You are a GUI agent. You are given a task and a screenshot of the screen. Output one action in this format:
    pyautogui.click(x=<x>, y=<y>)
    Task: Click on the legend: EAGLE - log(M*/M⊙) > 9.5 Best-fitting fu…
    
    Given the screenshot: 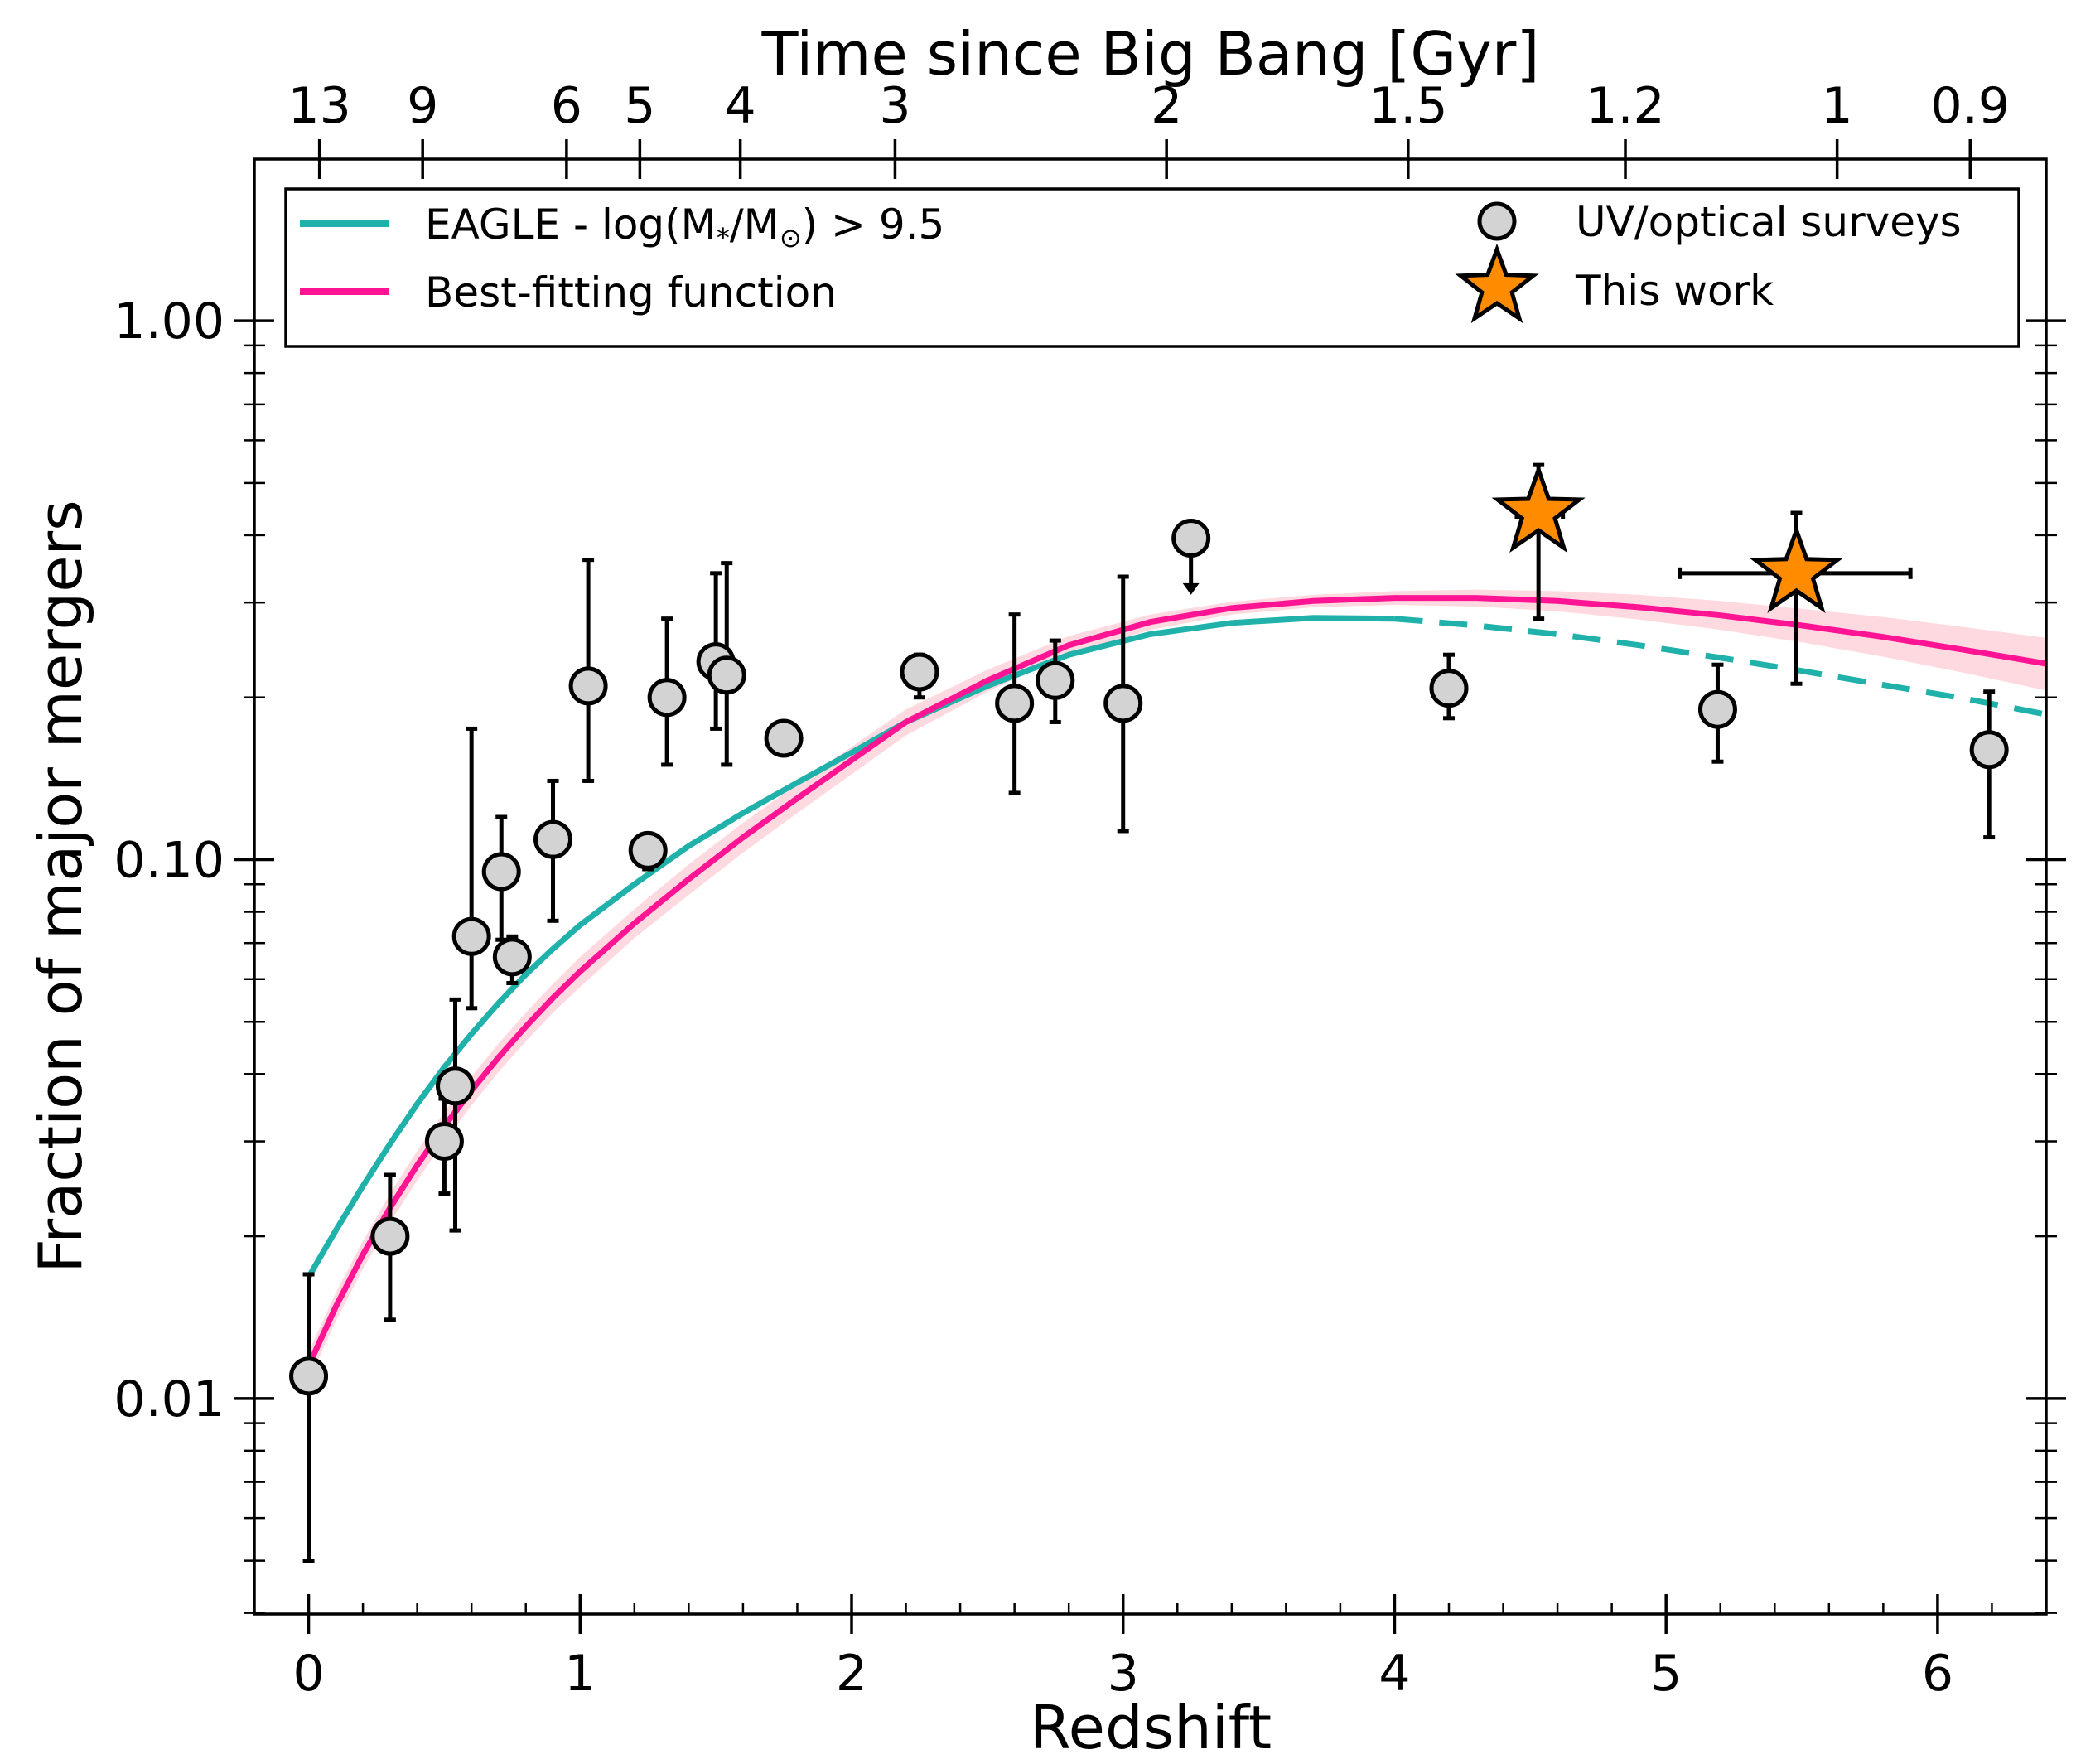 What is the action you would take?
    pyautogui.click(x=1152, y=267)
    